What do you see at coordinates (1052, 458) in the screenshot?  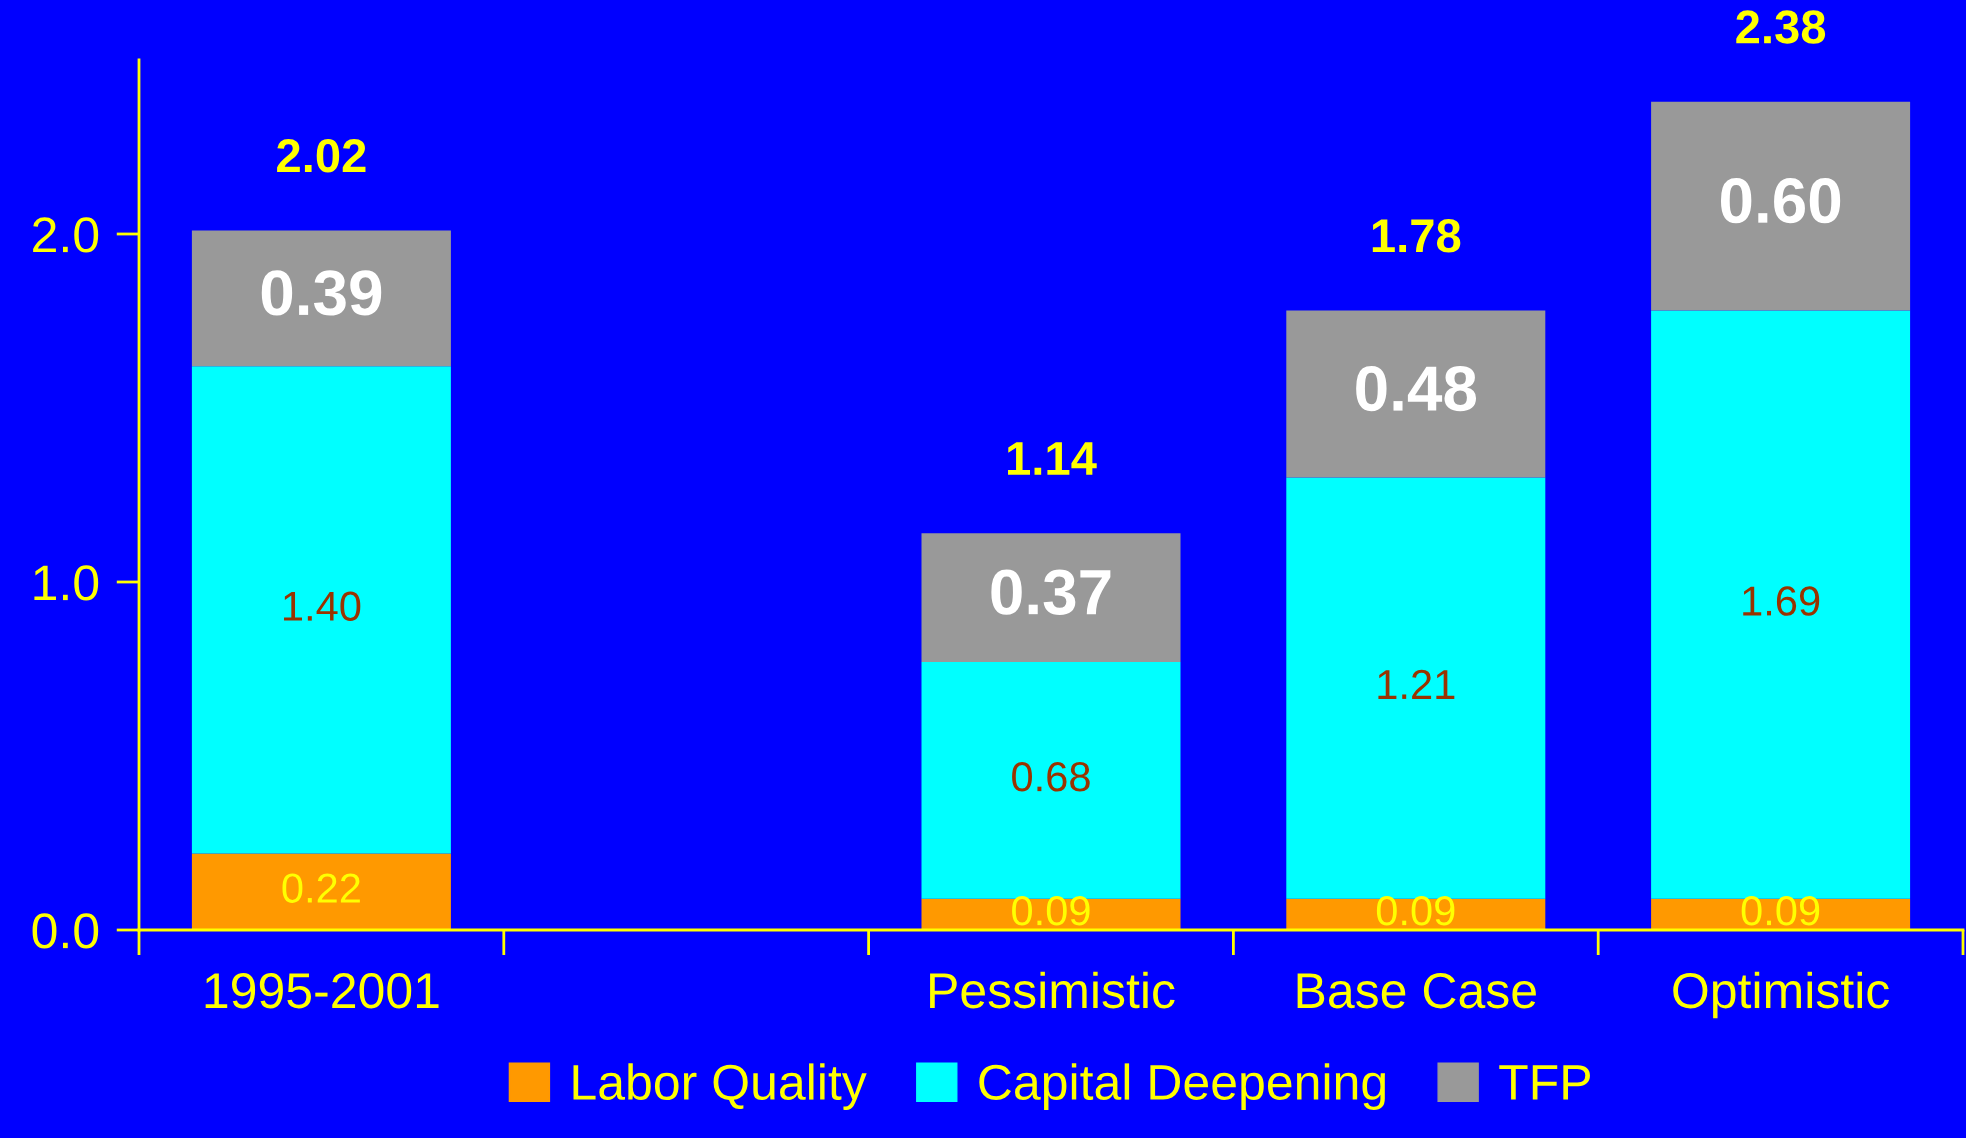 I see `total-label: 1.14` at bounding box center [1052, 458].